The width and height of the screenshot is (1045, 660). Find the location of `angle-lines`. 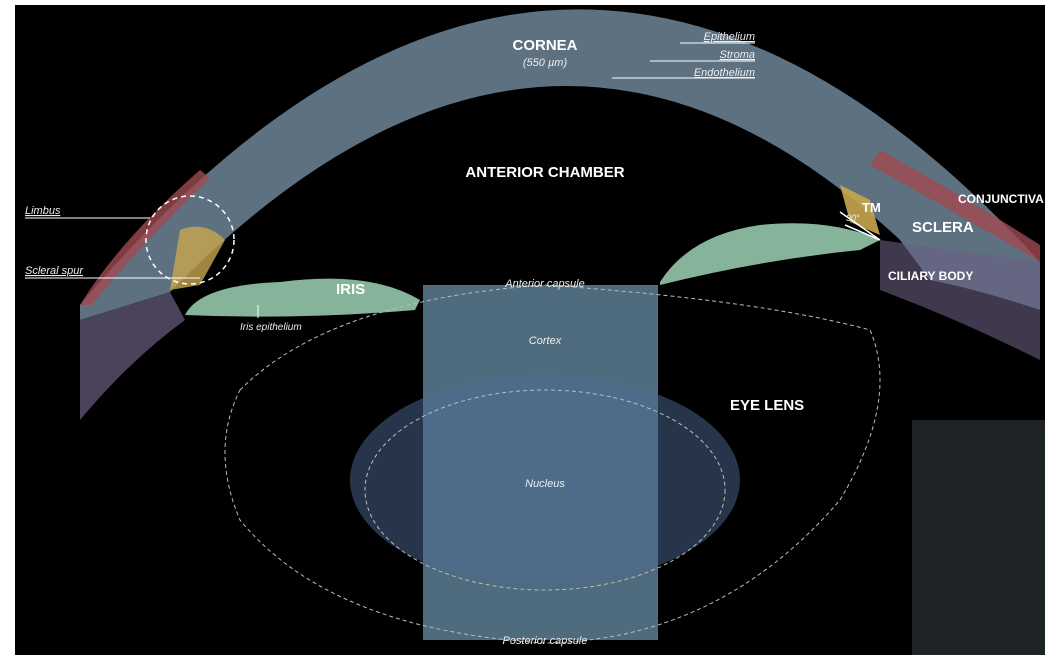

angle-lines is located at coordinates (860, 226).